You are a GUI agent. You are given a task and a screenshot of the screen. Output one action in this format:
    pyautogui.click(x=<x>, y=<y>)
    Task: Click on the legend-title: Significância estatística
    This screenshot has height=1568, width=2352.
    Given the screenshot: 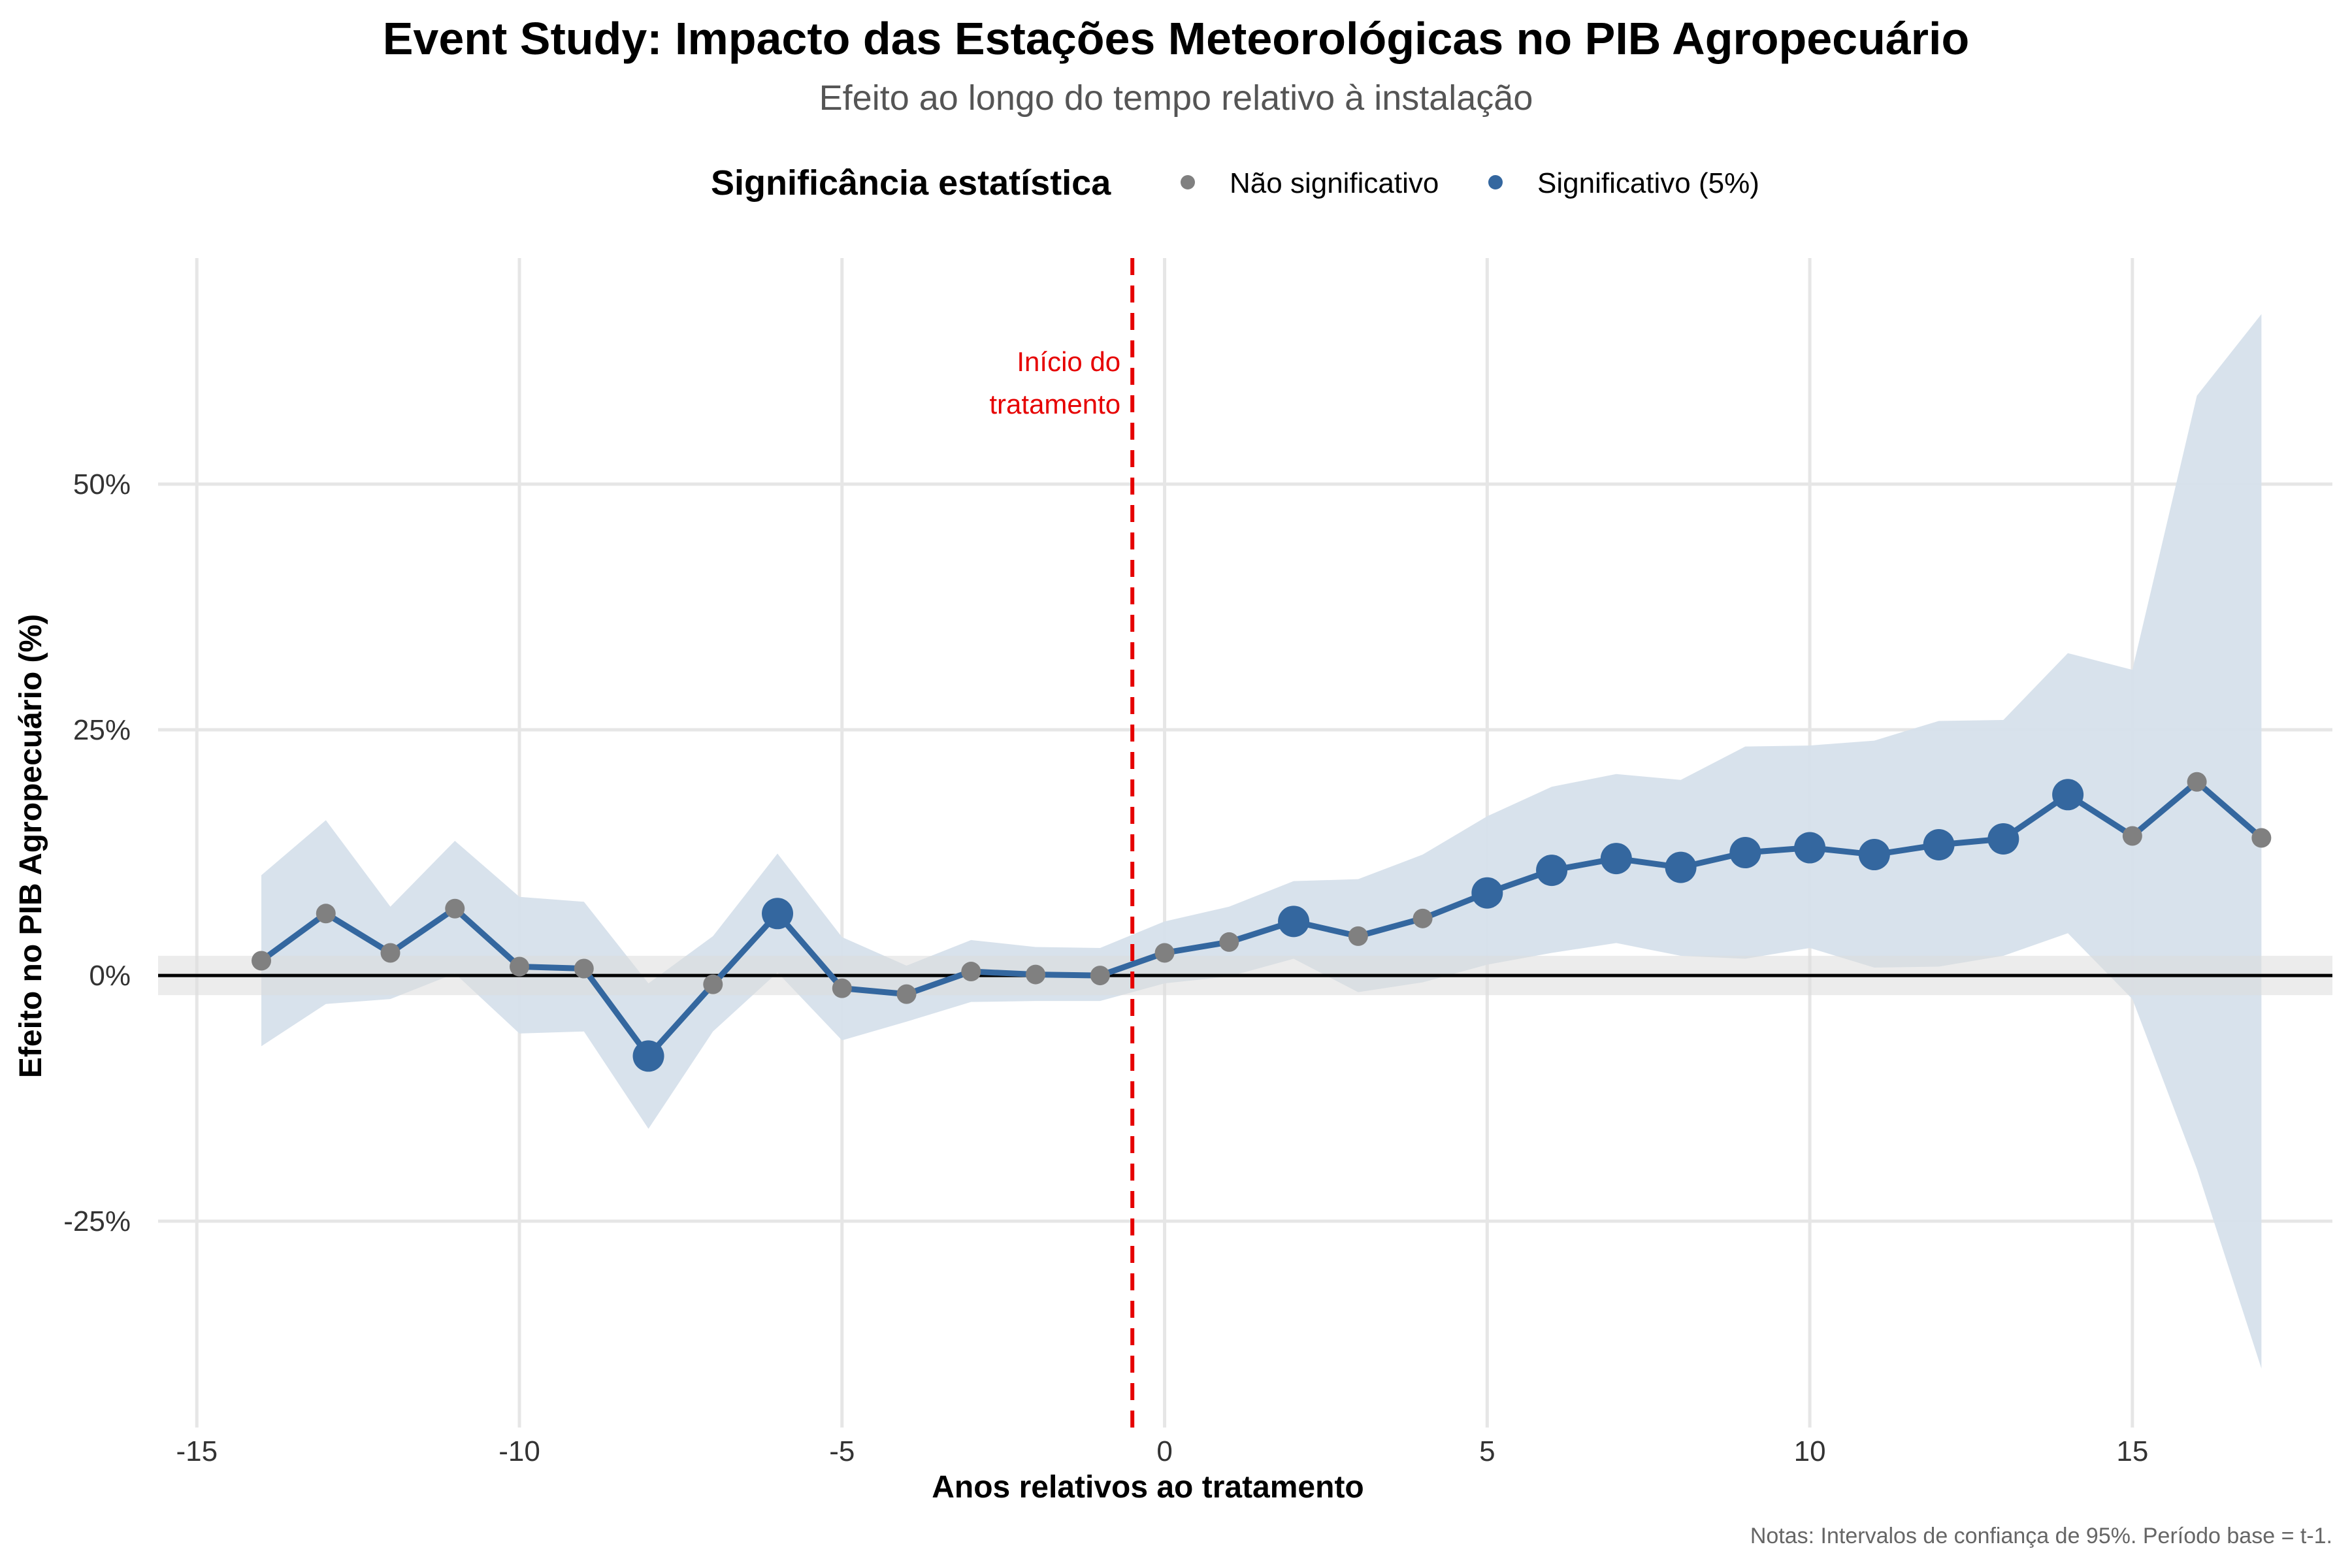 What is the action you would take?
    pyautogui.click(x=911, y=183)
    